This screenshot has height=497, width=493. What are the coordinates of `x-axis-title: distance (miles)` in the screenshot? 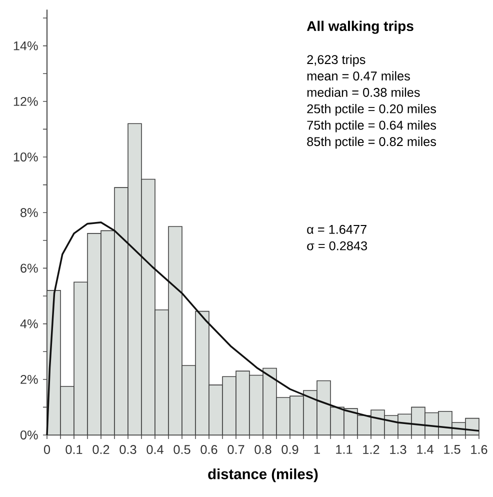 It's located at (263, 475).